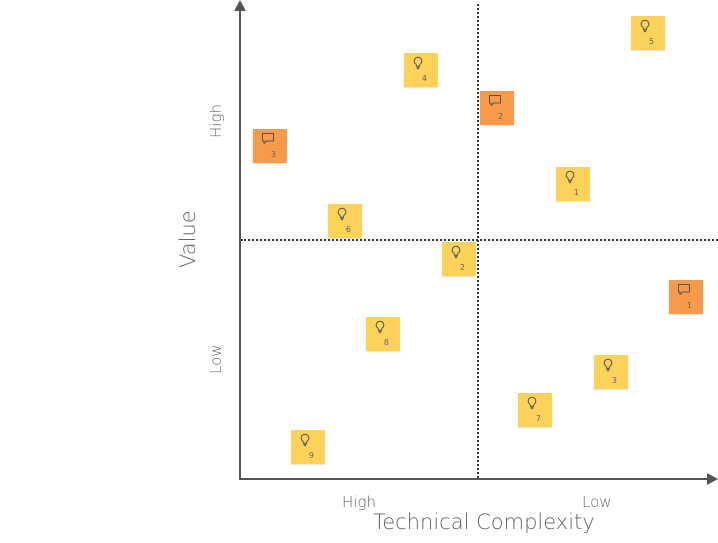  What do you see at coordinates (497, 108) in the screenshot?
I see `comment-sticky-note: 2` at bounding box center [497, 108].